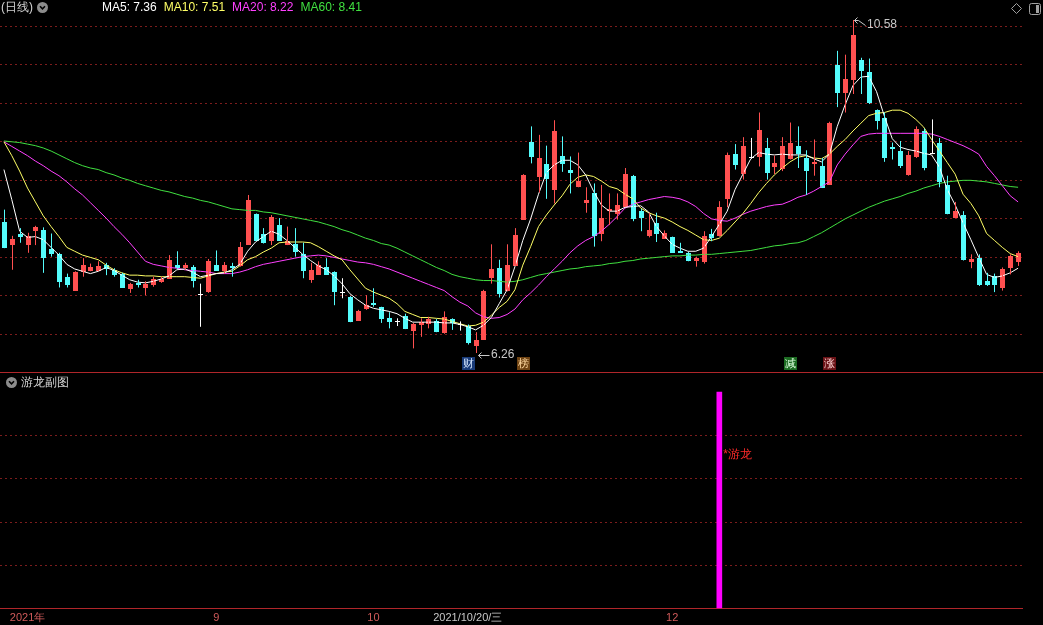  Describe the element at coordinates (331, 7) in the screenshot. I see `text: MA60: 8.41` at that location.